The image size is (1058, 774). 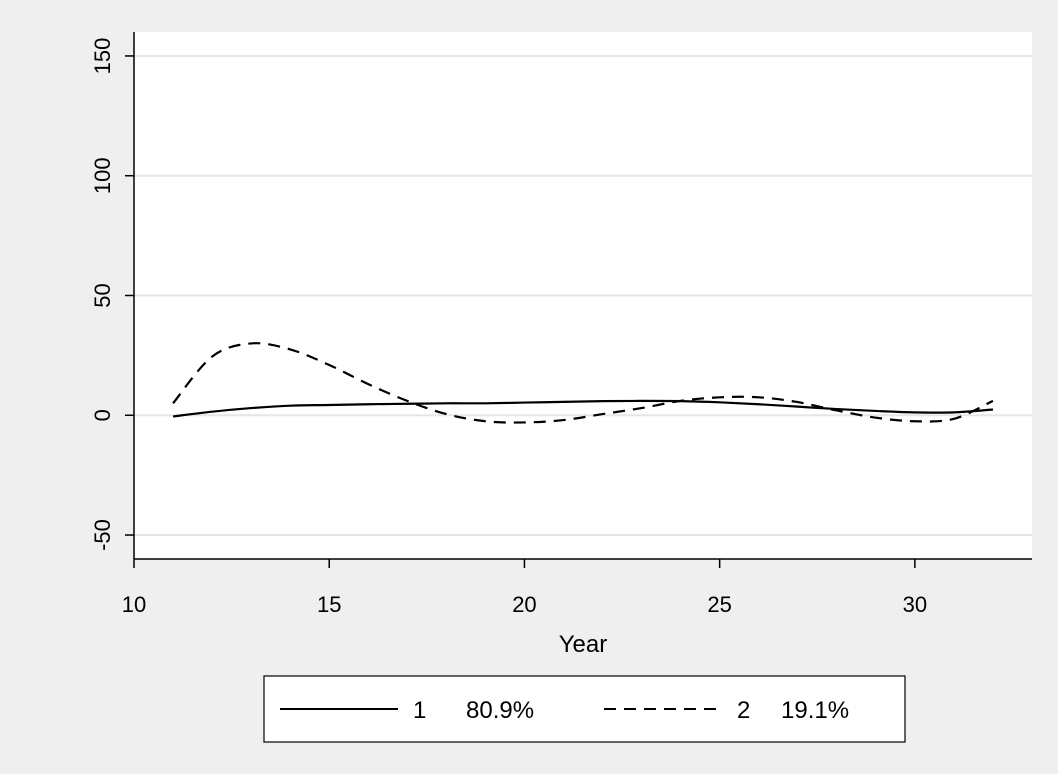 I want to click on x-axis-ticks: 10 15 20 25 30, so click(x=524, y=588).